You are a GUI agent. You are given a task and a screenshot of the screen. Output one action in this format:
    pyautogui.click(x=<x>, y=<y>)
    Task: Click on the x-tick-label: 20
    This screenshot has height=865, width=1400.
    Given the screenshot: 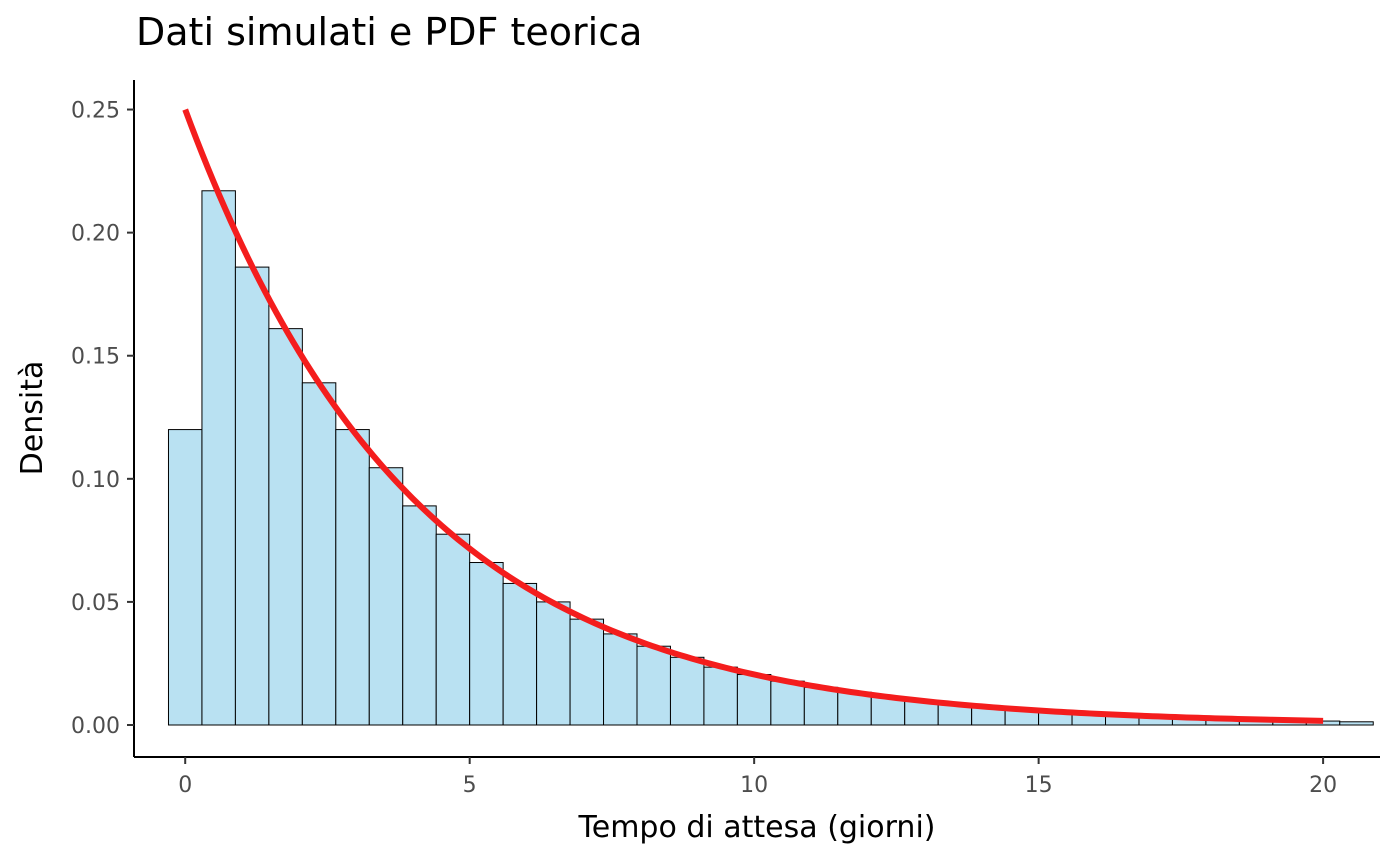 What is the action you would take?
    pyautogui.click(x=1323, y=785)
    